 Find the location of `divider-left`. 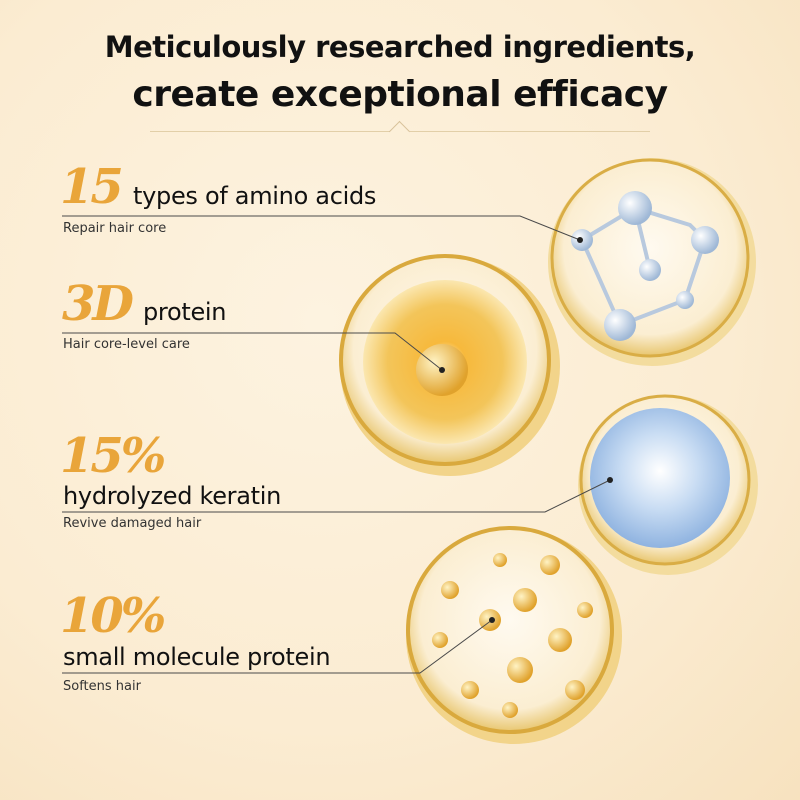

divider-left is located at coordinates (270, 131).